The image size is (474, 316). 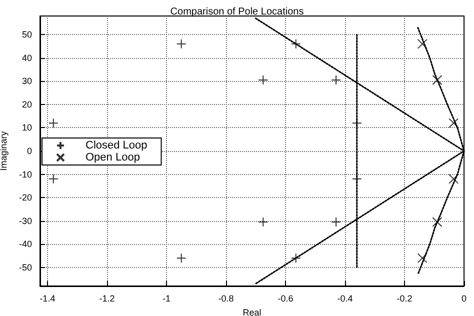 I want to click on x-tick-label: 0, so click(x=464, y=299).